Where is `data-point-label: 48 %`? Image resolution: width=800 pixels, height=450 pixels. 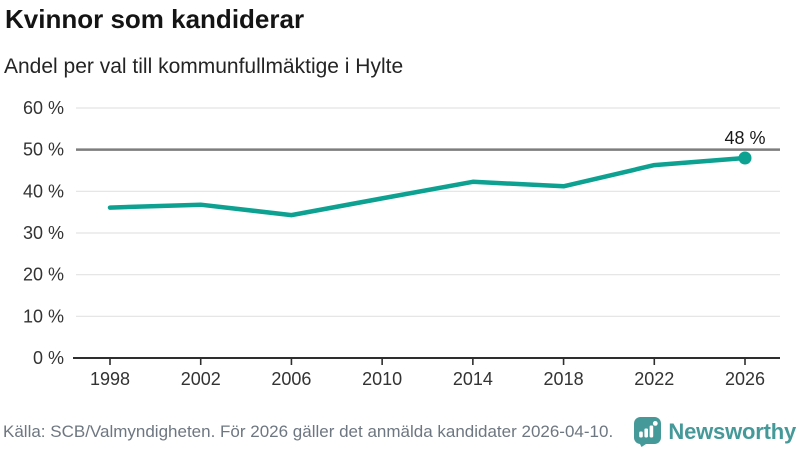
data-point-label: 48 % is located at coordinates (744, 138).